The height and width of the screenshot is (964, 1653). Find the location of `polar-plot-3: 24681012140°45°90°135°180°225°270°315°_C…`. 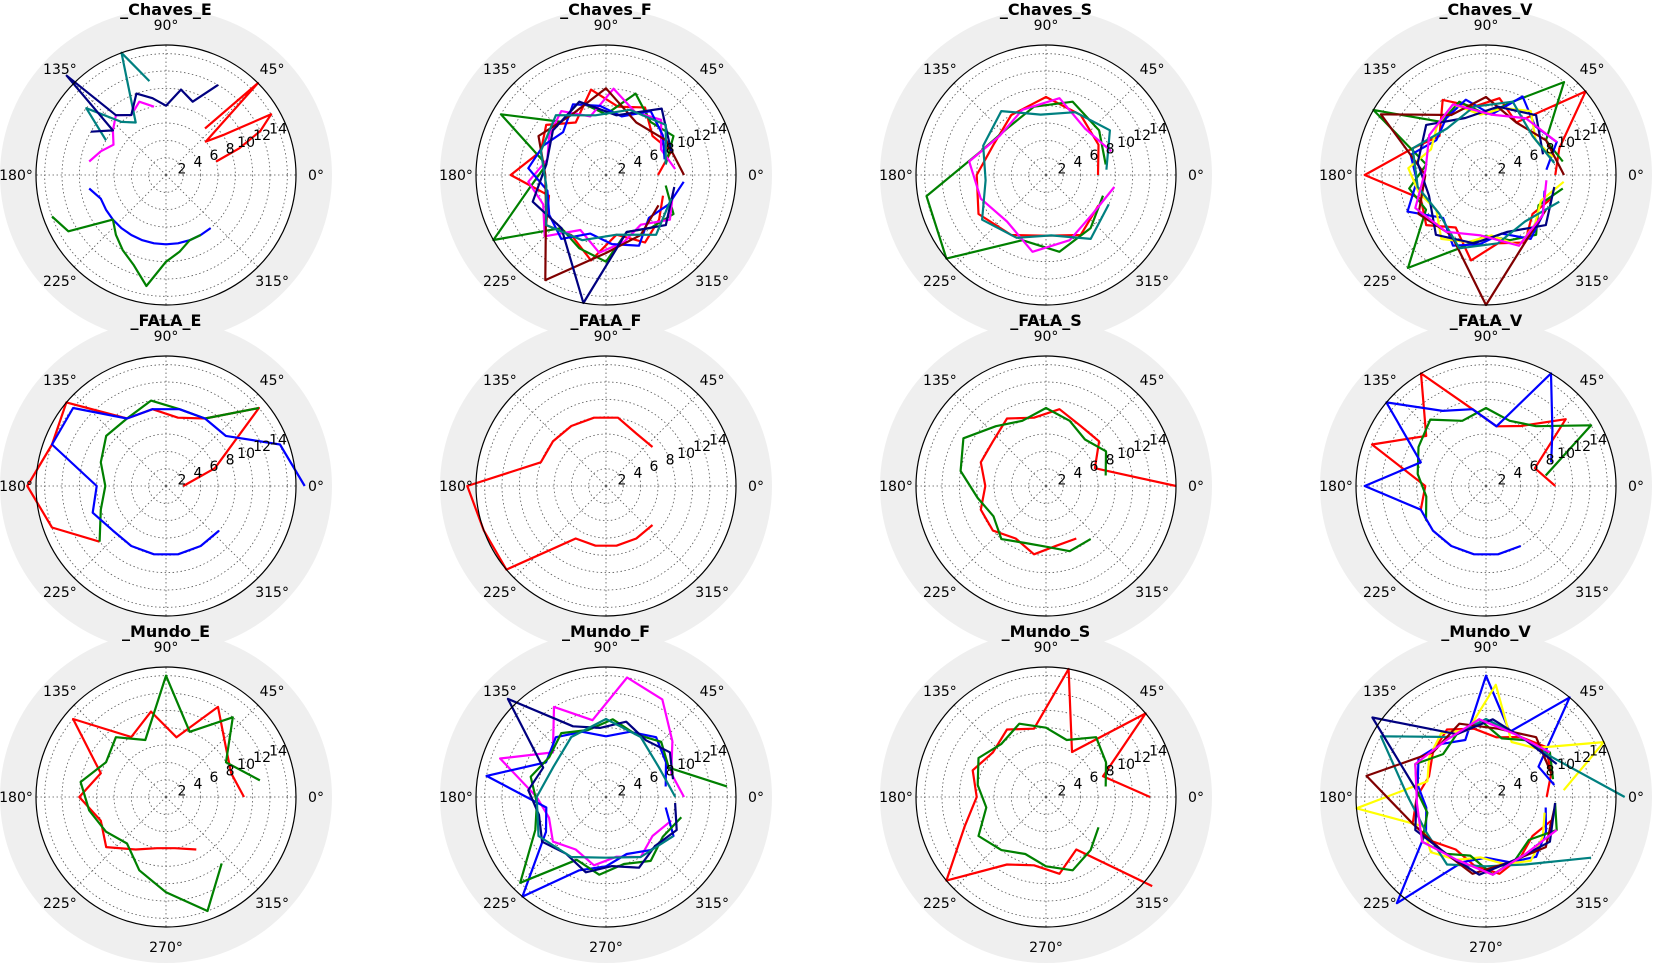

polar-plot-3: 24681012140°45°90°135°180°225°270°315°_C… is located at coordinates (1045, 170).